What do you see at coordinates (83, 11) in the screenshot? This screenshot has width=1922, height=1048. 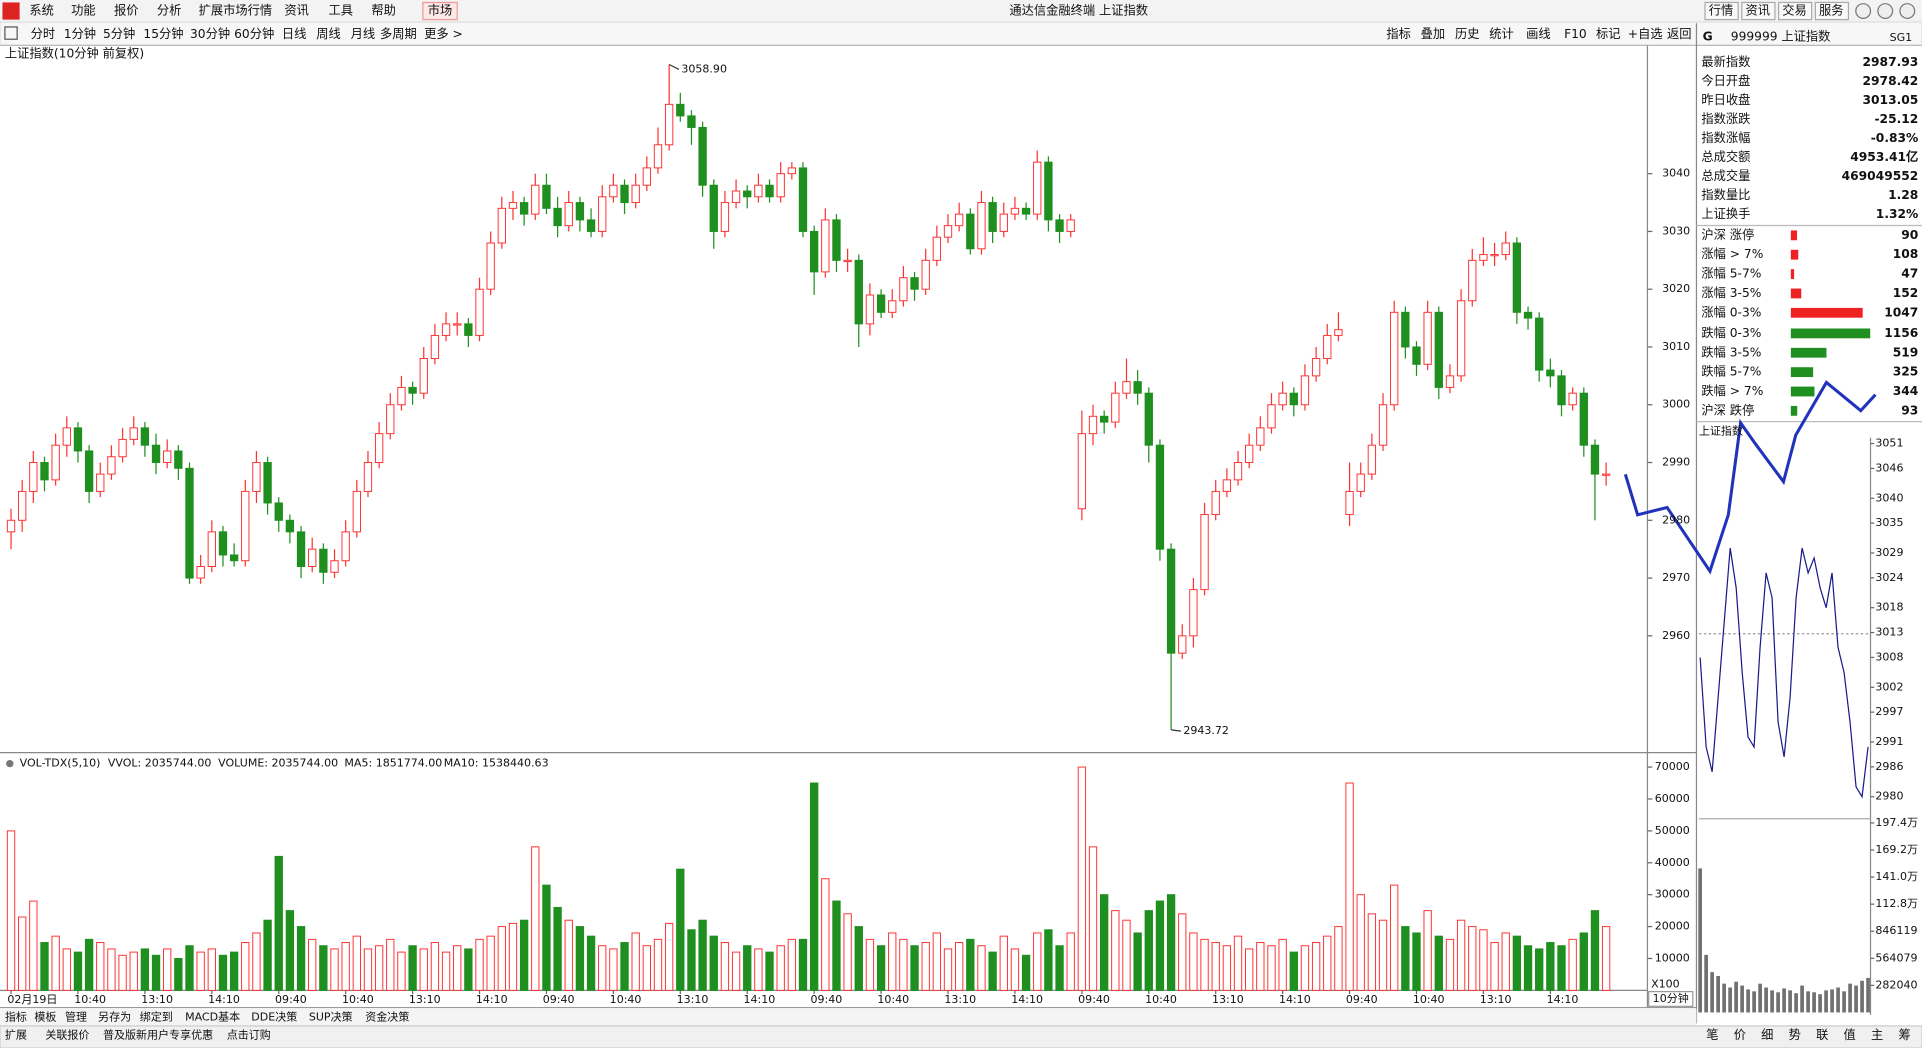 I see `menu-item: 功能` at bounding box center [83, 11].